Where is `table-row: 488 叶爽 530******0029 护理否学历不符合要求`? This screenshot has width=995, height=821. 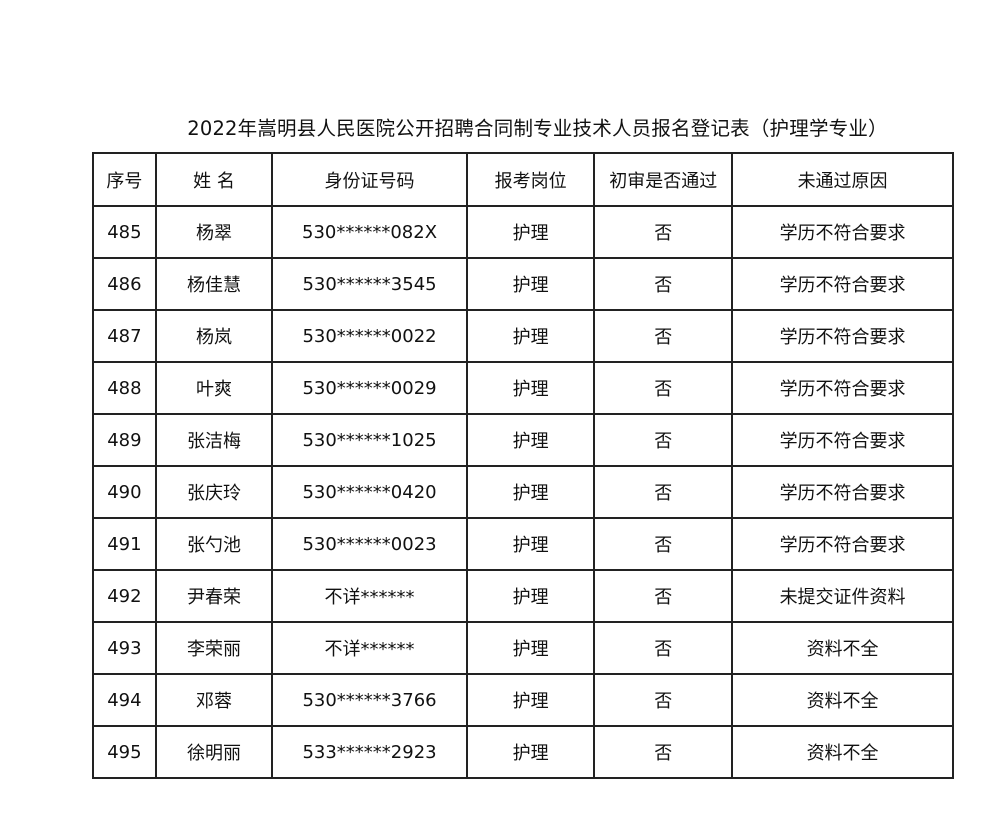
table-row: 488 叶爽 530******0029 护理否学历不符合要求 is located at coordinates (523, 388).